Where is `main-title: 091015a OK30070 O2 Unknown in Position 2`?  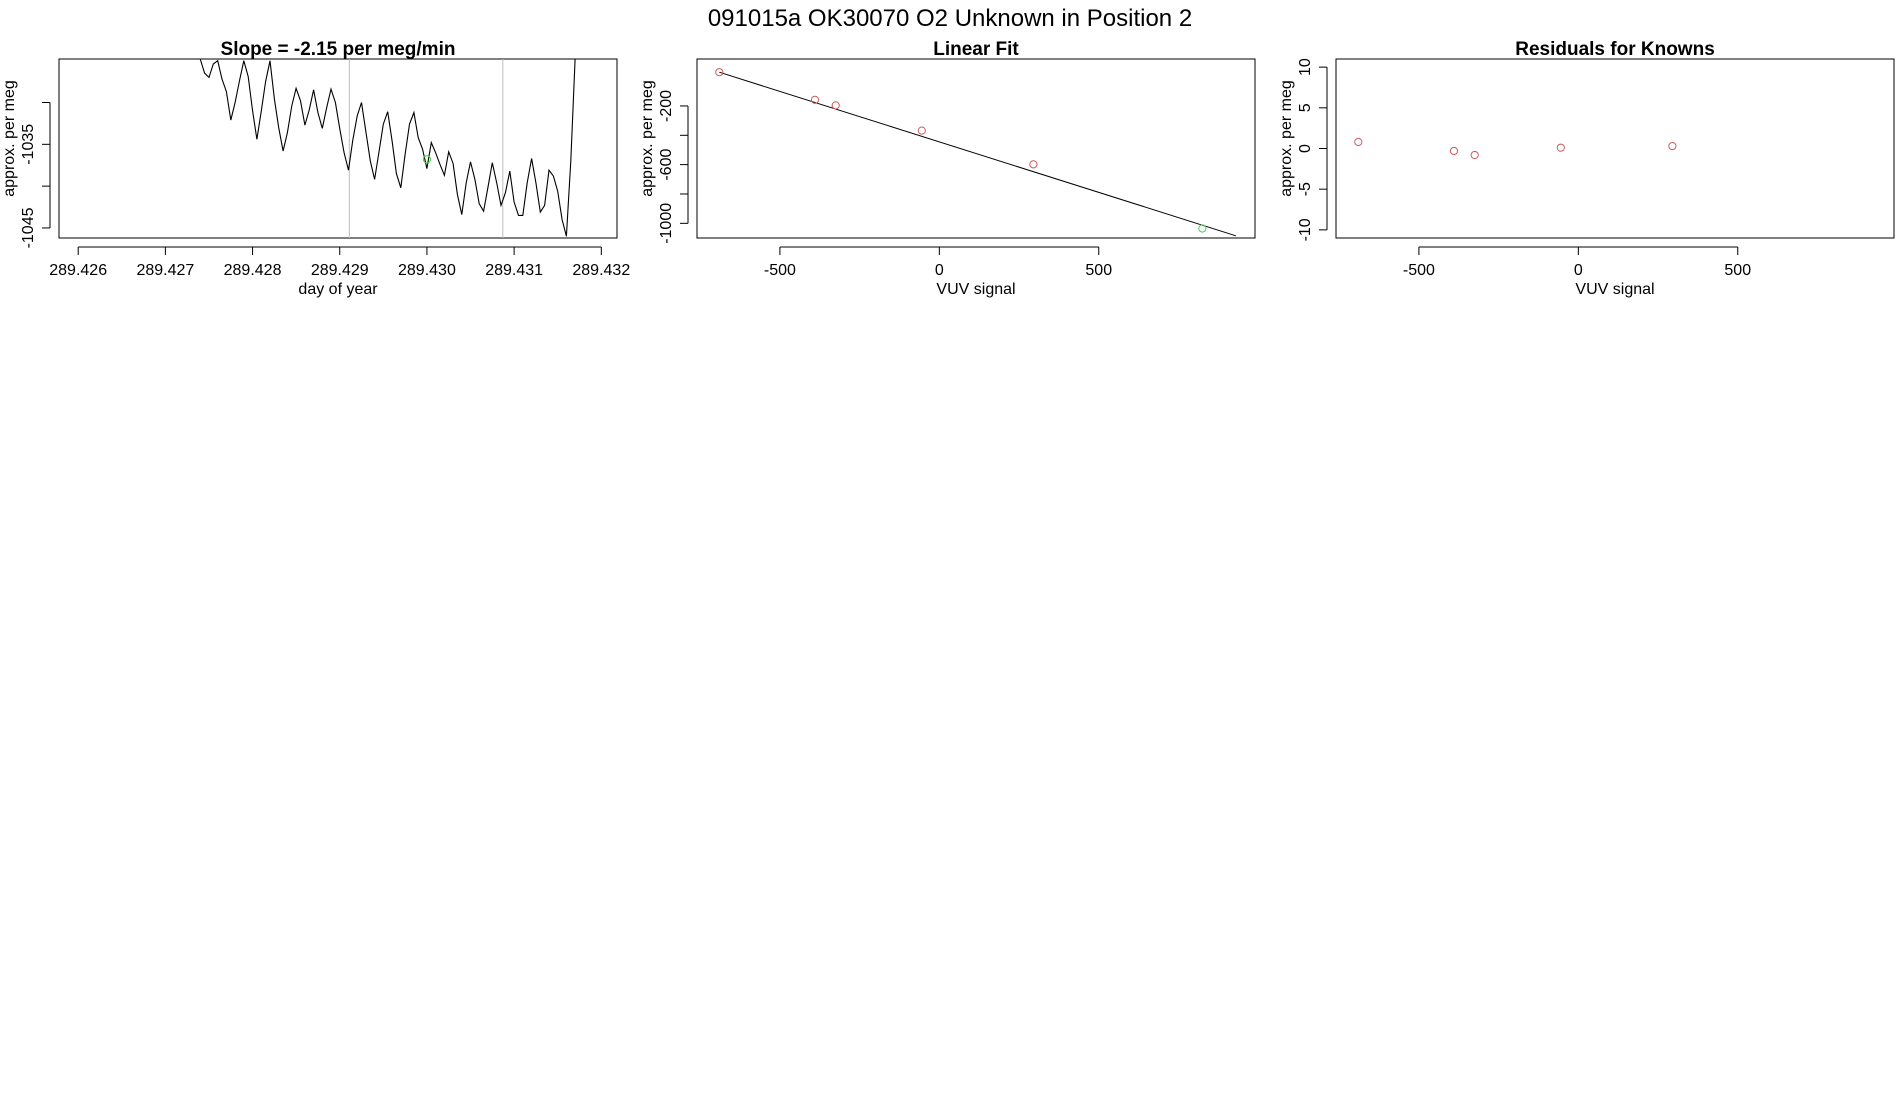
main-title: 091015a OK30070 O2 Unknown in Position 2 is located at coordinates (950, 18).